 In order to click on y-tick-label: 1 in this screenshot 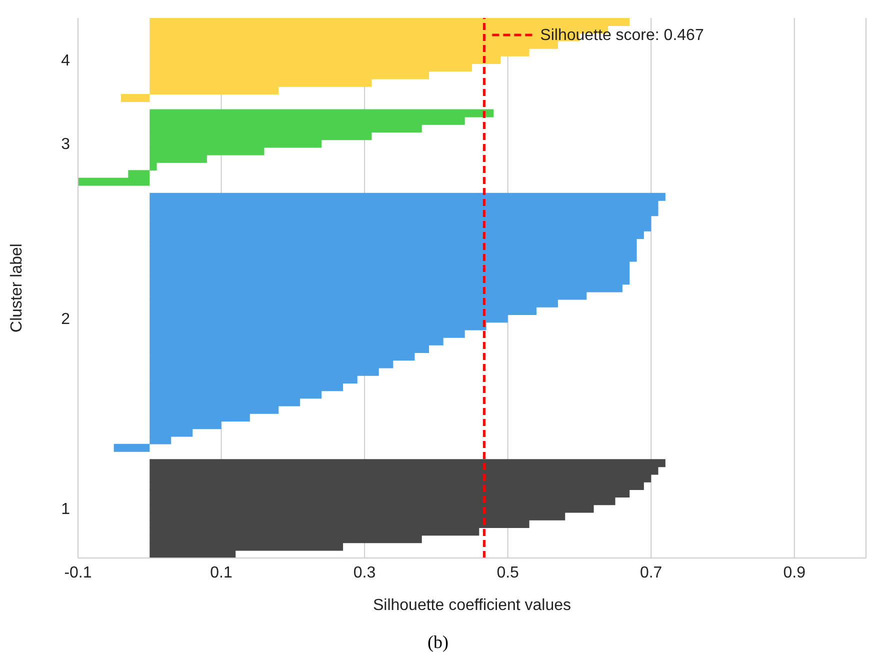, I will do `click(65, 509)`.